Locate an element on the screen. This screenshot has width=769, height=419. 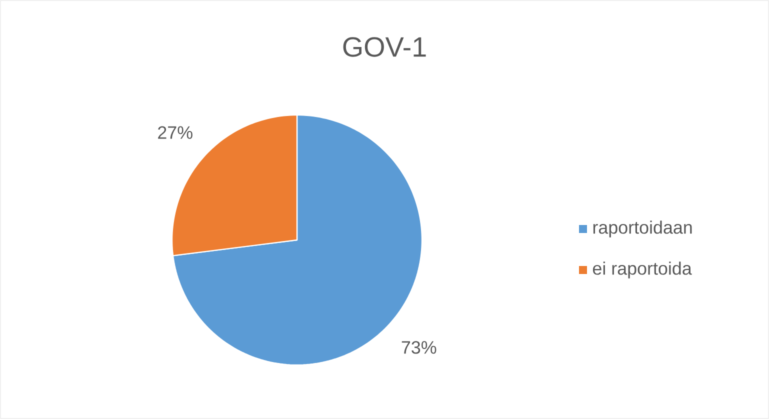
legend-label: raportoidaan is located at coordinates (642, 229).